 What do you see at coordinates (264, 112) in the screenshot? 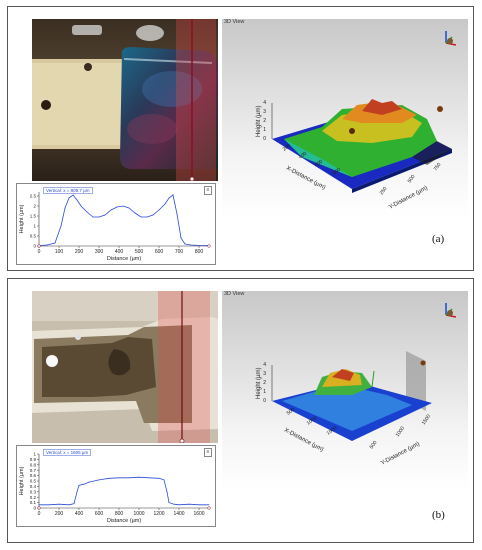
I see `3d-height-tick: 3` at bounding box center [264, 112].